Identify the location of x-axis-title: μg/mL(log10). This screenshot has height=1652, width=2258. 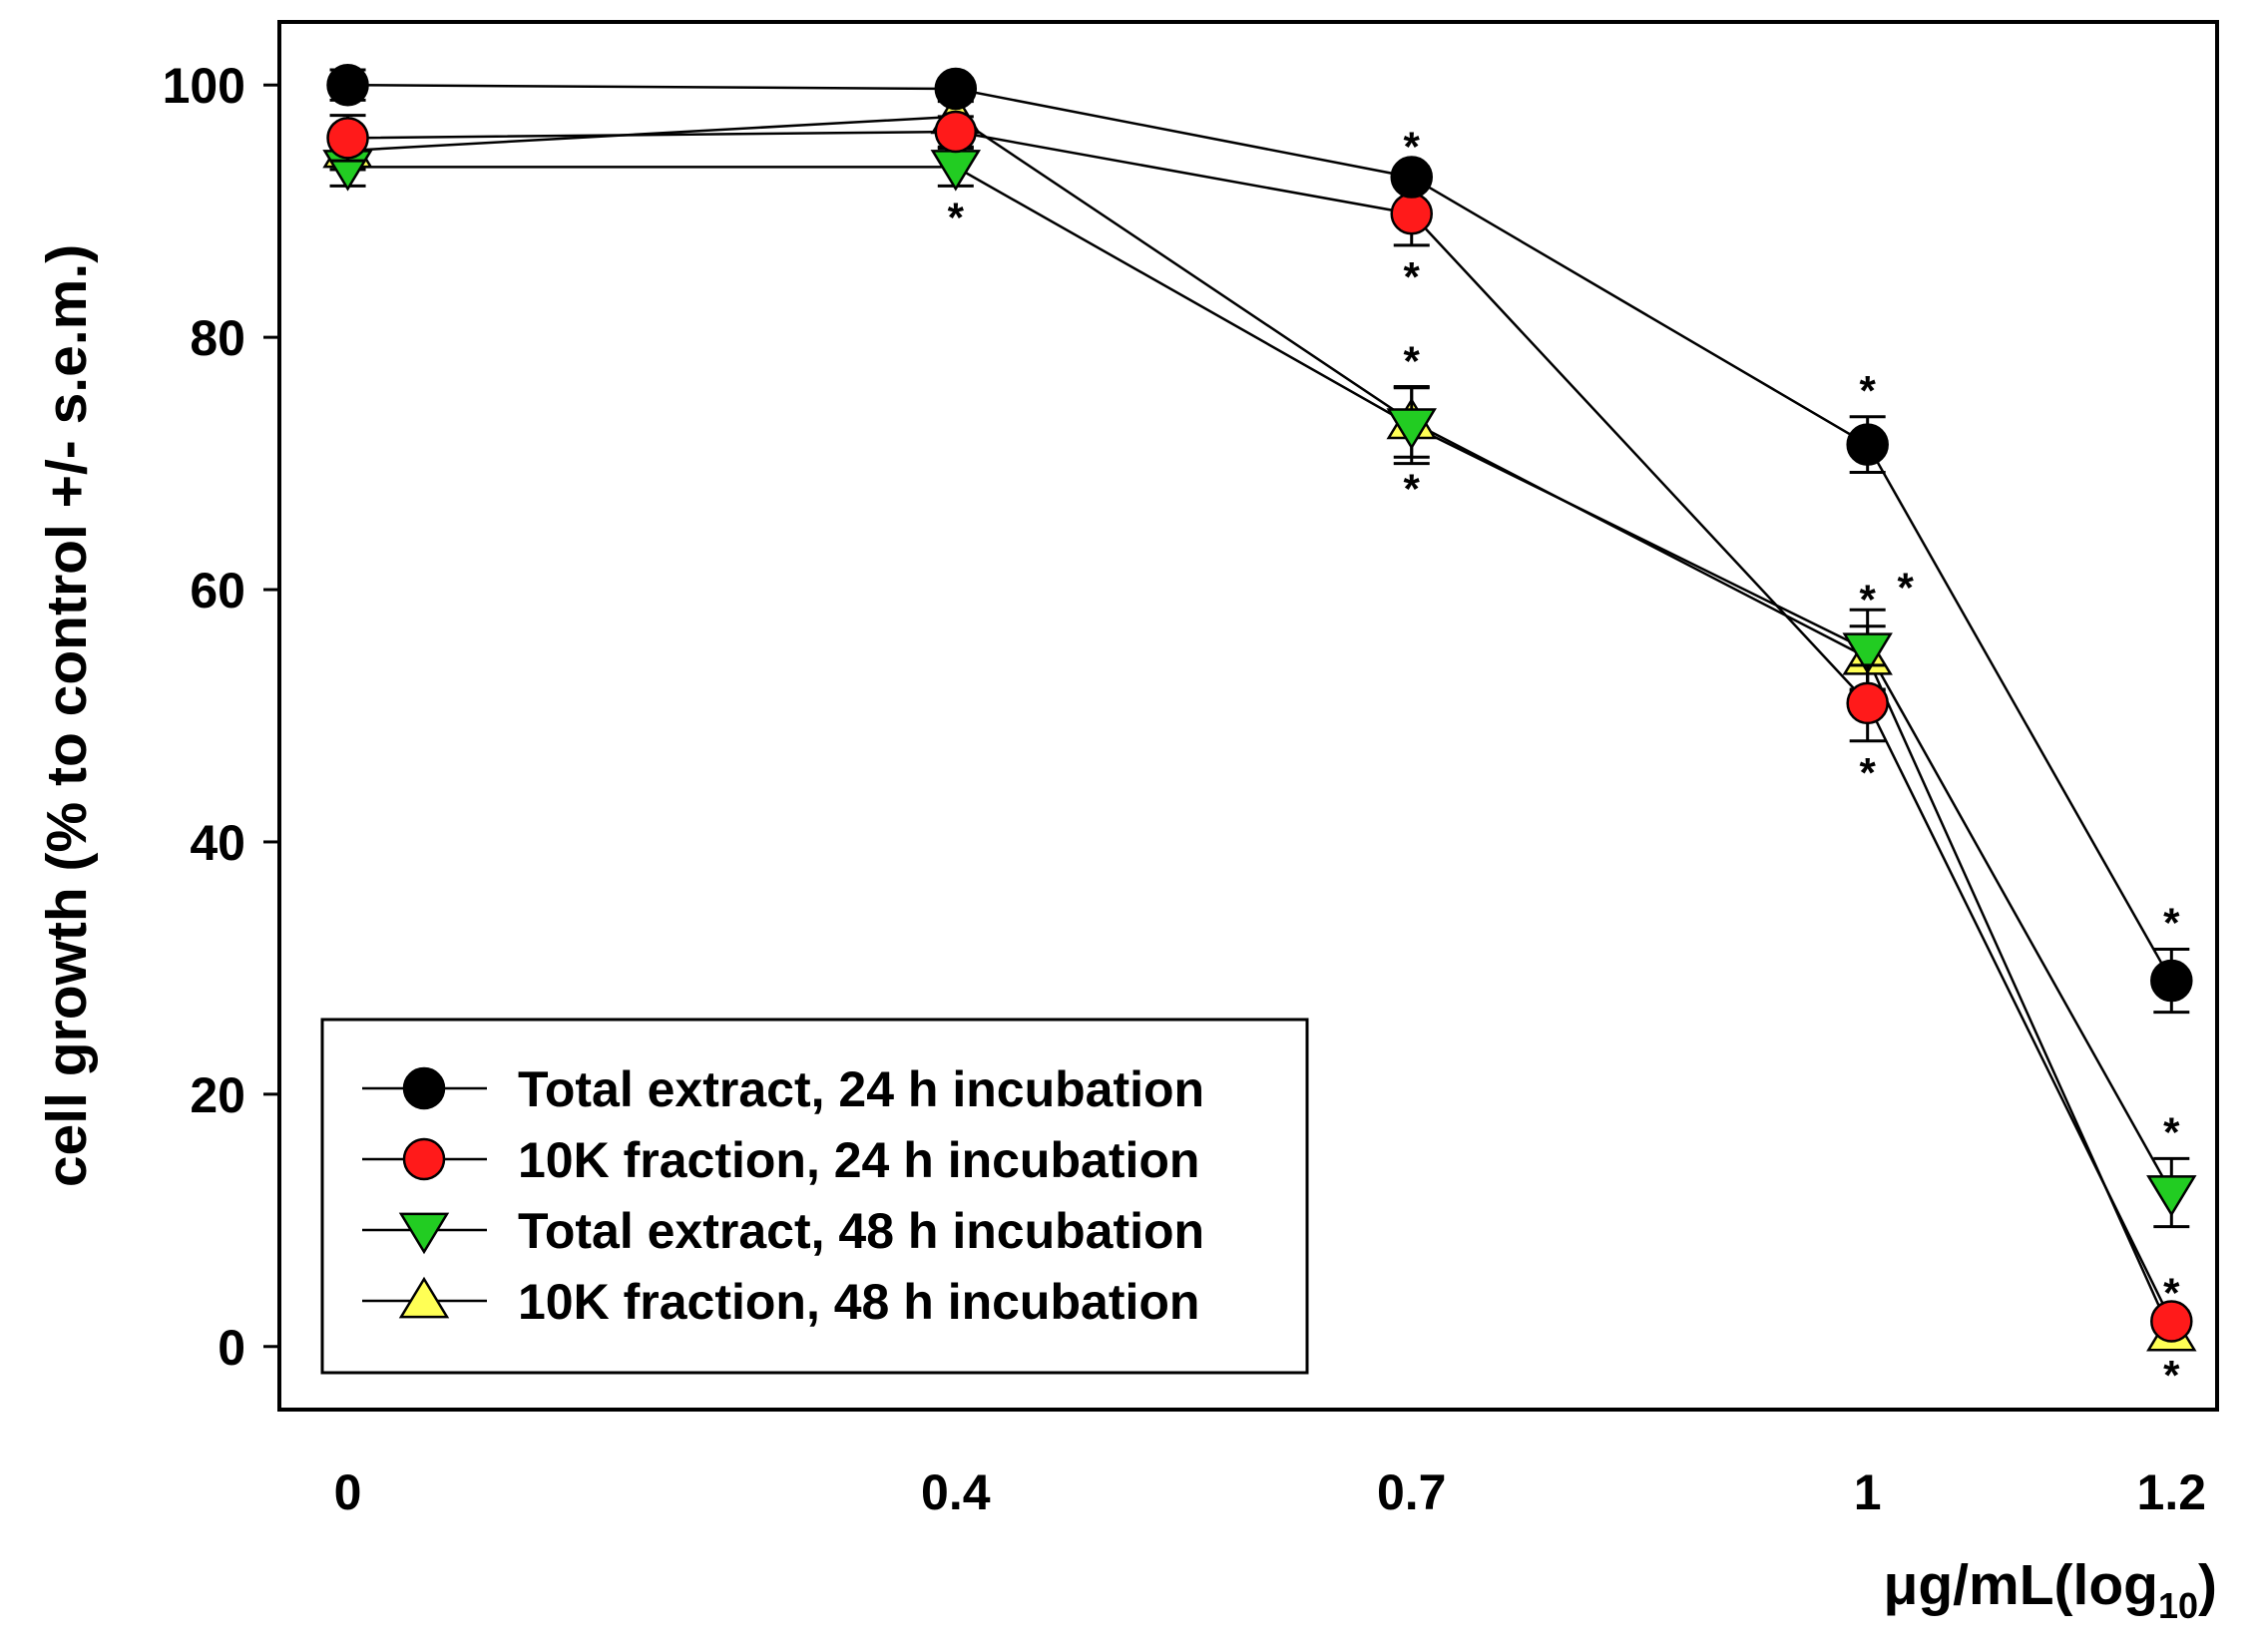
(2050, 1589).